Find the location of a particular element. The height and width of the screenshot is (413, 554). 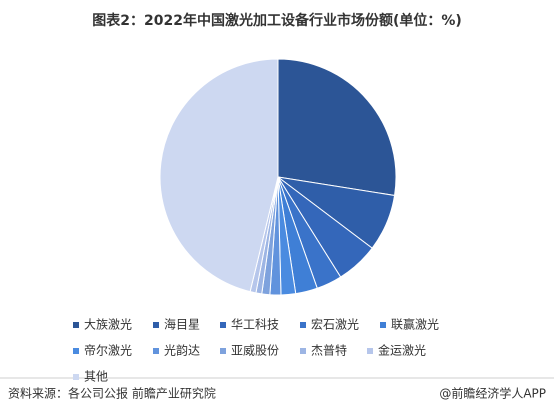

legend-label: 杰普特 is located at coordinates (329, 350).